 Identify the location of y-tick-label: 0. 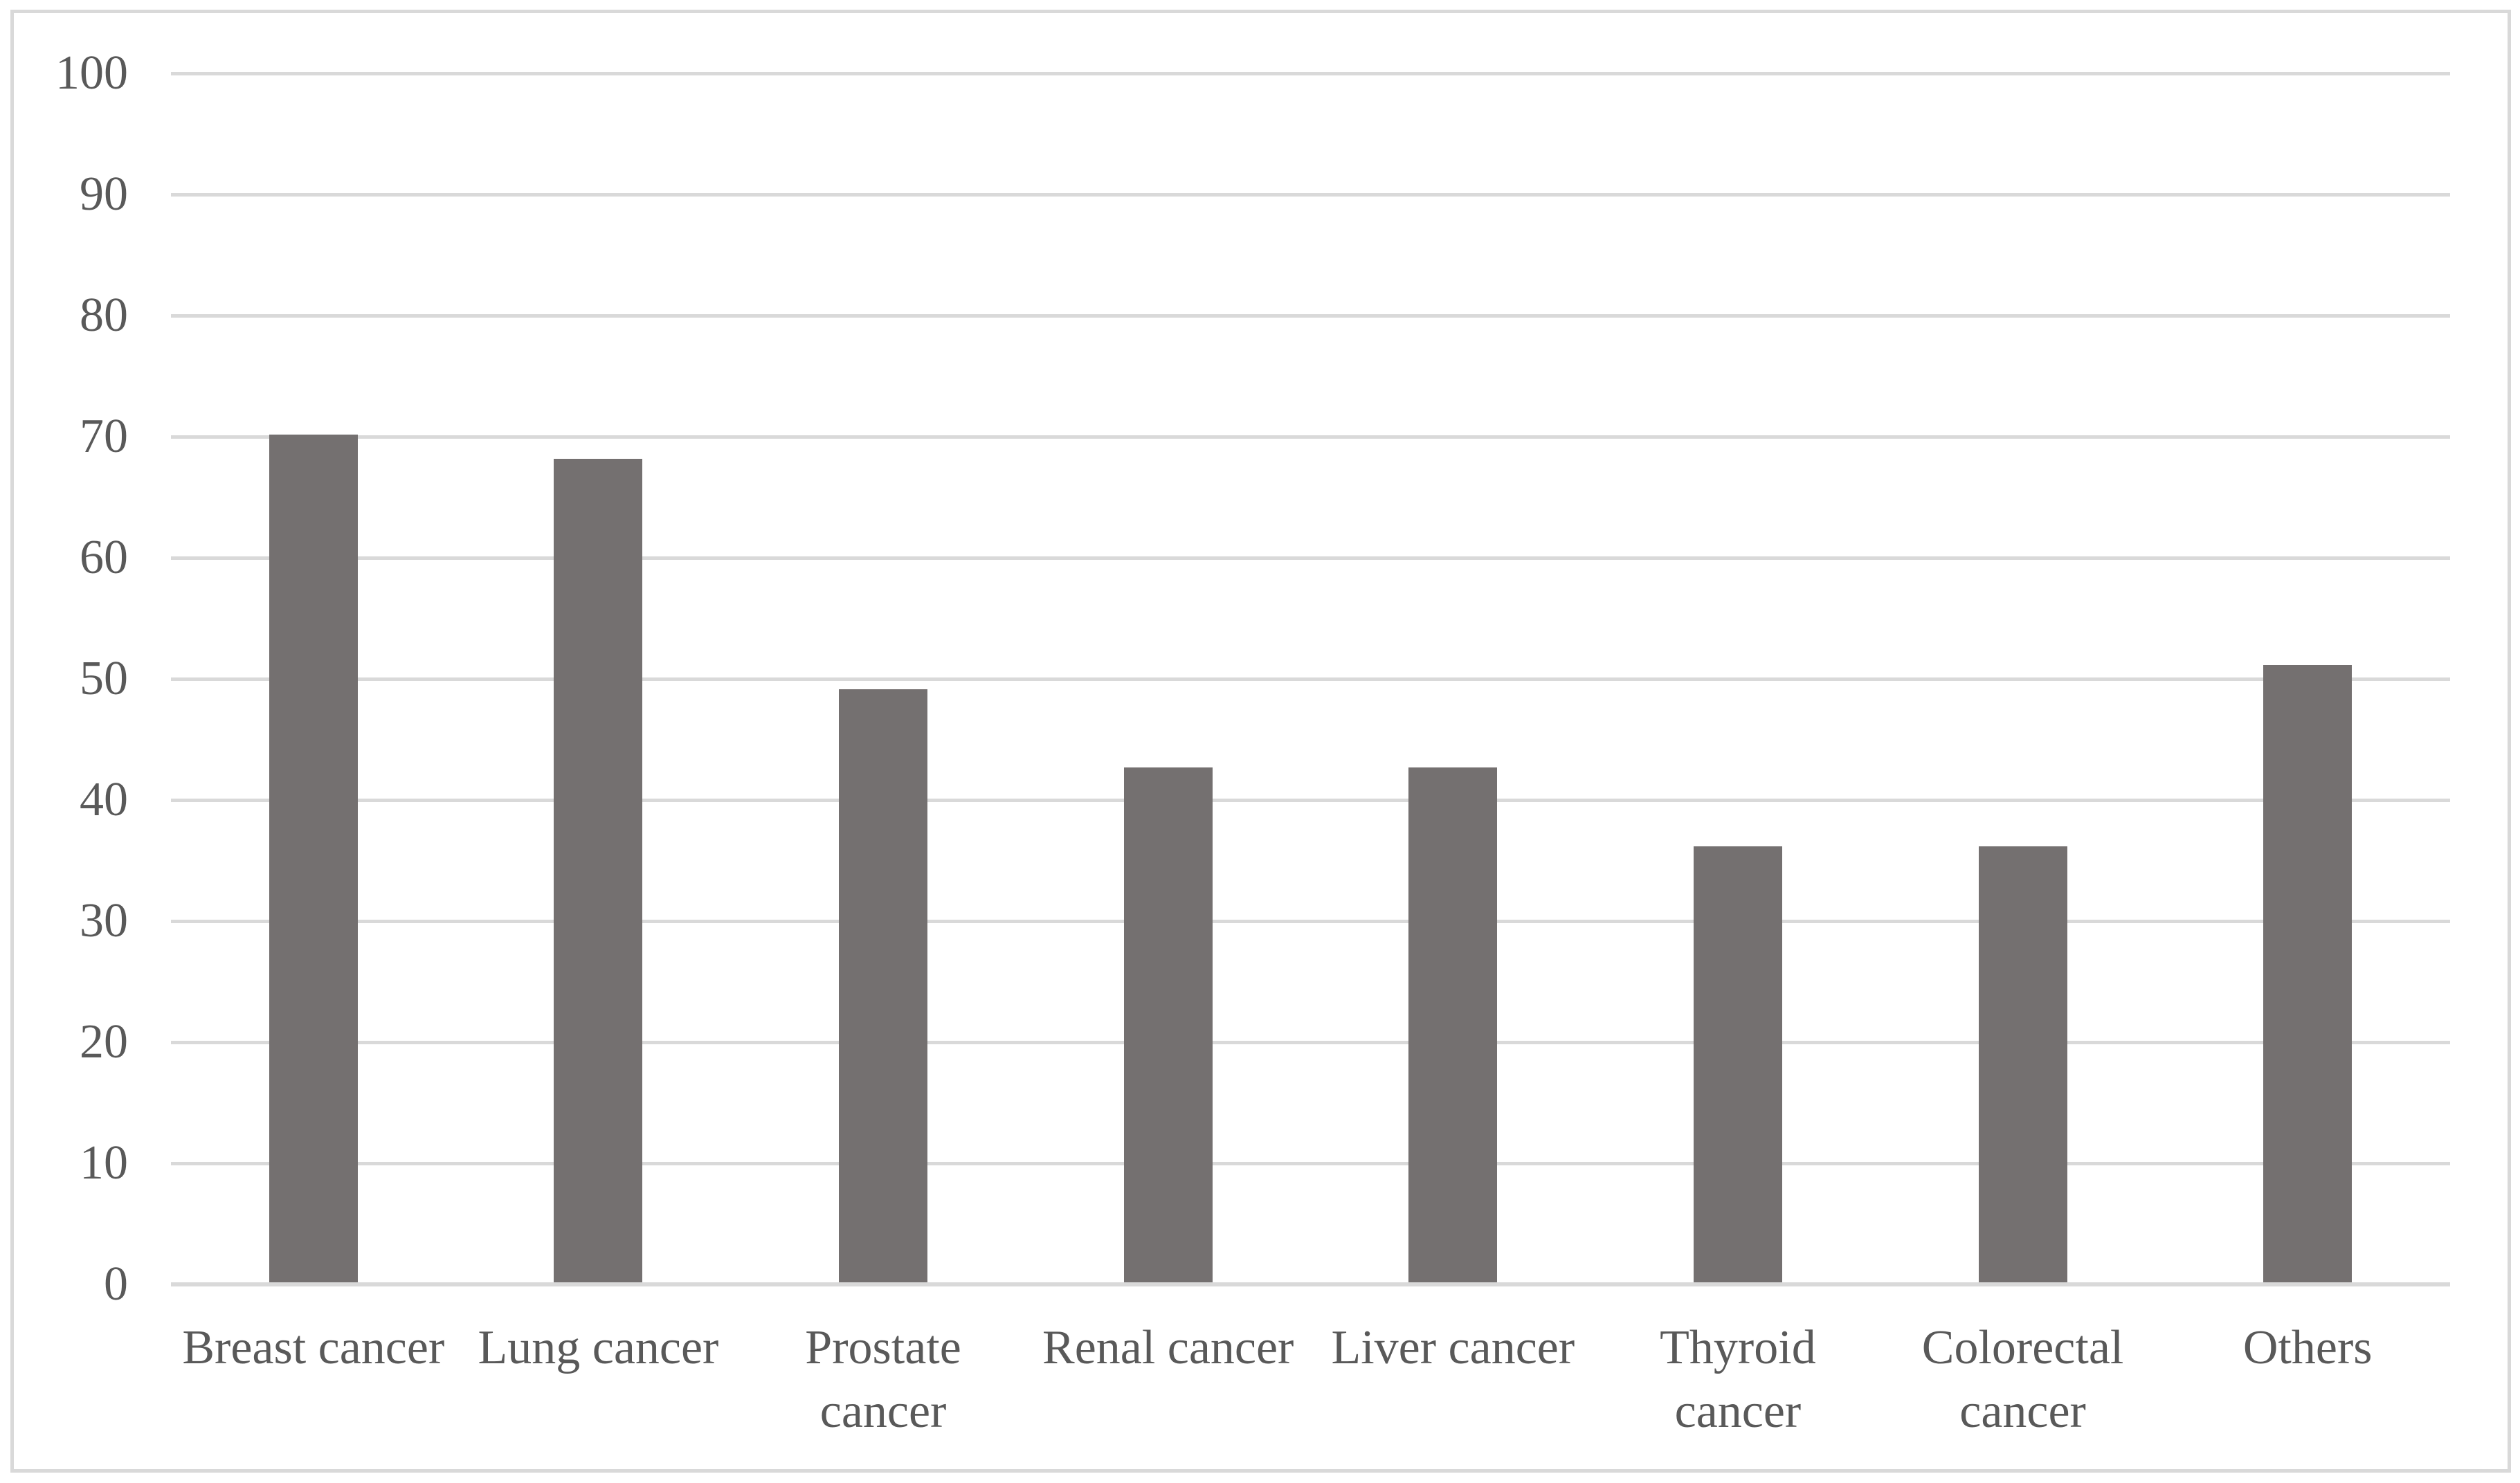
(116, 1284).